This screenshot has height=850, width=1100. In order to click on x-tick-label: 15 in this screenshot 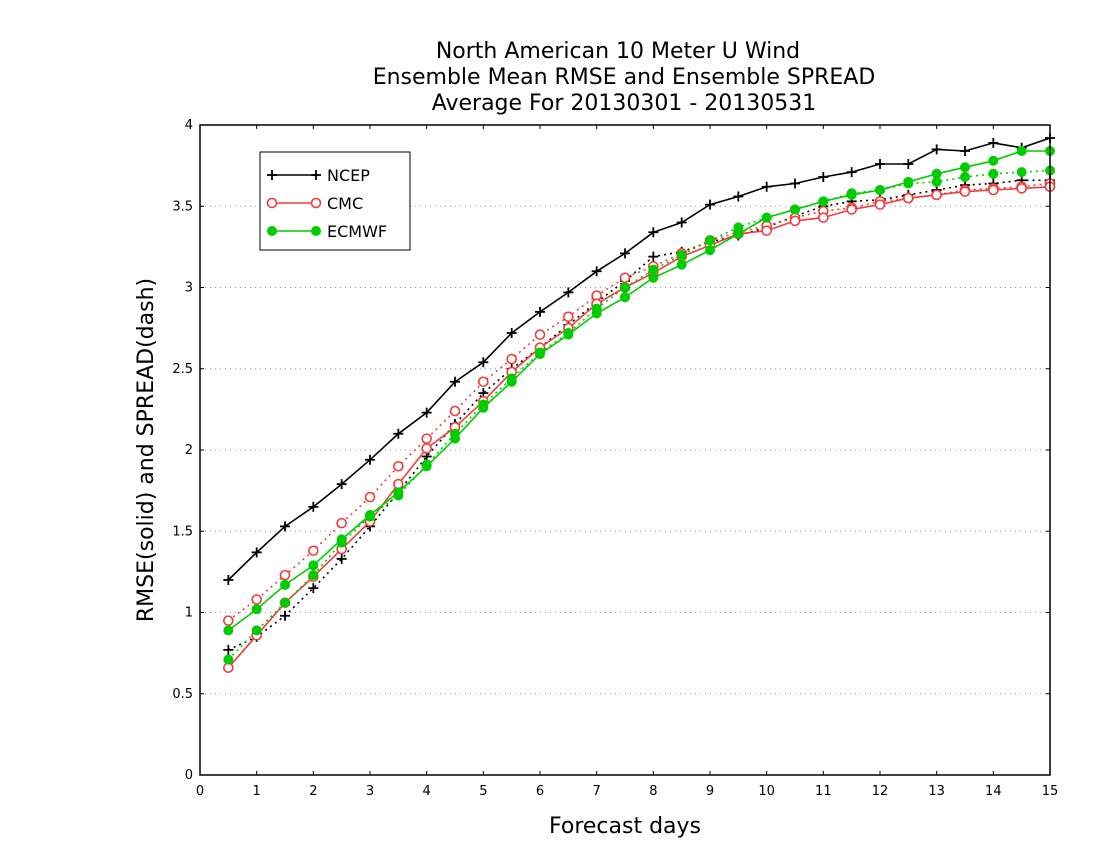, I will do `click(1050, 791)`.